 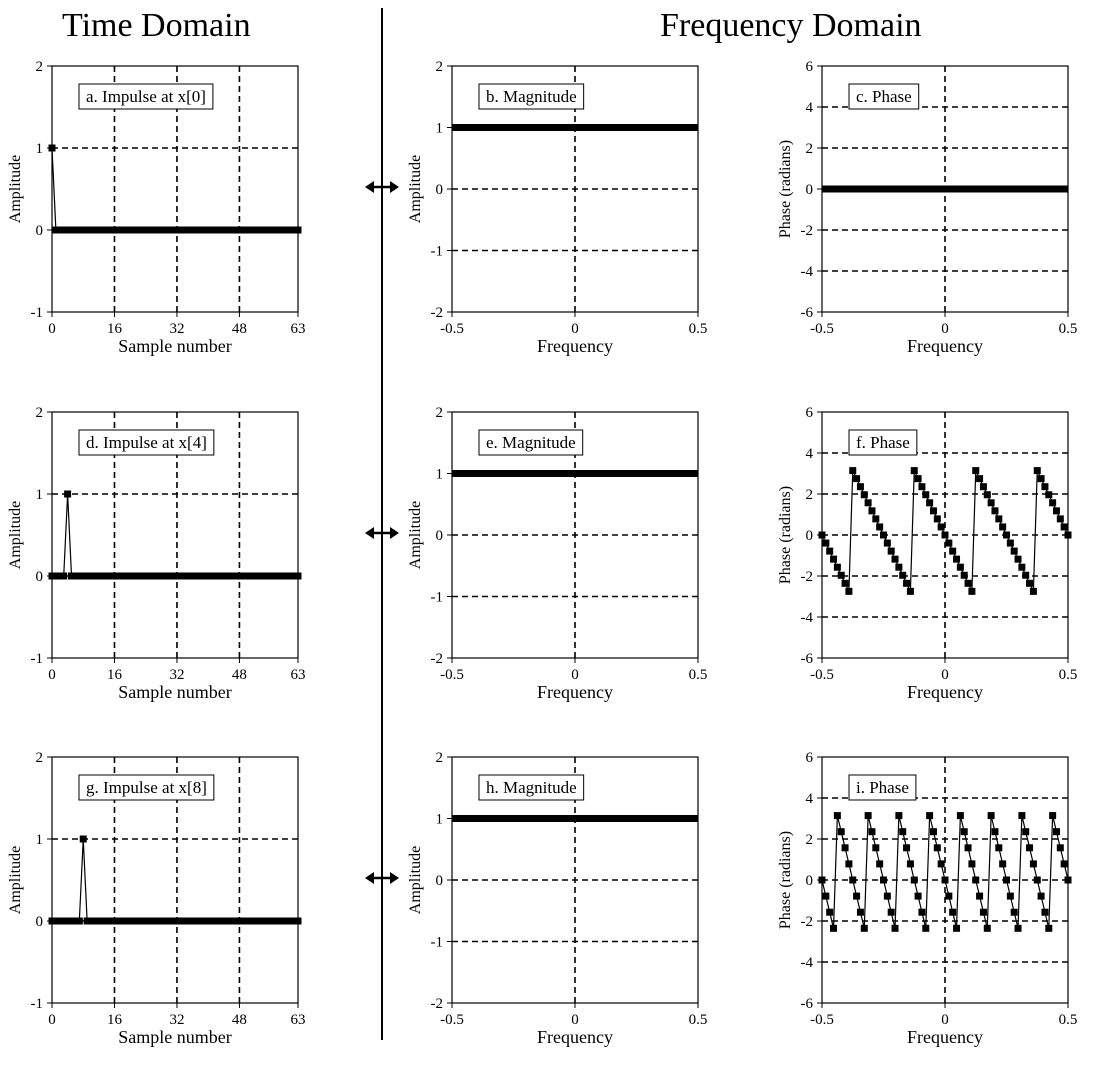 What do you see at coordinates (698, 329) in the screenshot?
I see `x-tick-label: 0.5` at bounding box center [698, 329].